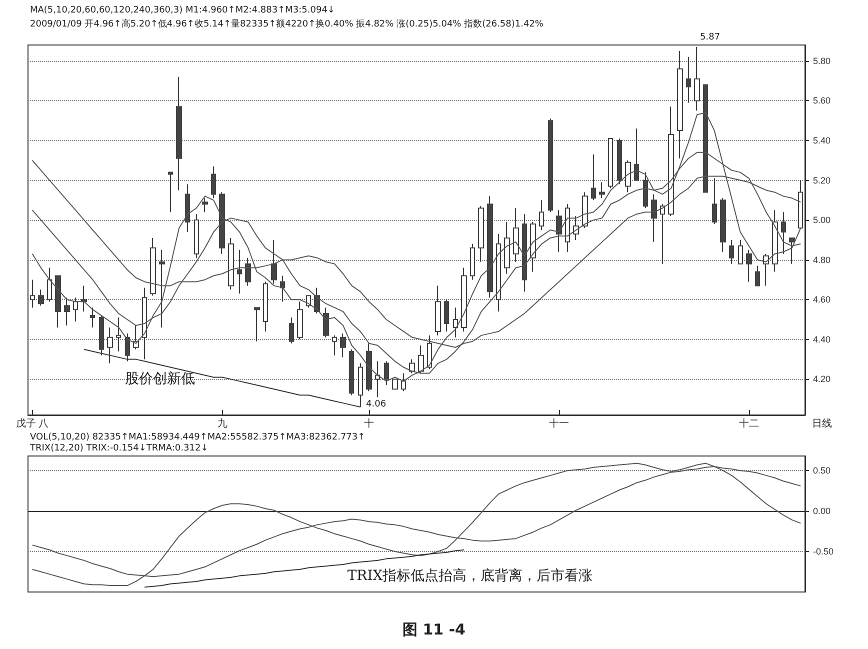 Image resolution: width=868 pixels, height=649 pixels. What do you see at coordinates (822, 511) in the screenshot?
I see `y-tick-label: 0.00` at bounding box center [822, 511].